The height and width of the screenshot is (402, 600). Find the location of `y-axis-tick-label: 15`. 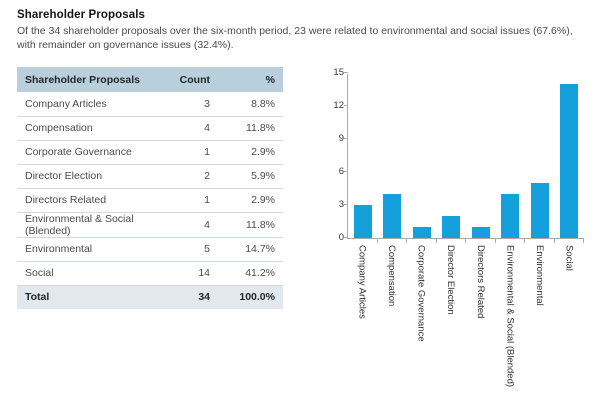

y-axis-tick-label: 15 is located at coordinates (338, 72).